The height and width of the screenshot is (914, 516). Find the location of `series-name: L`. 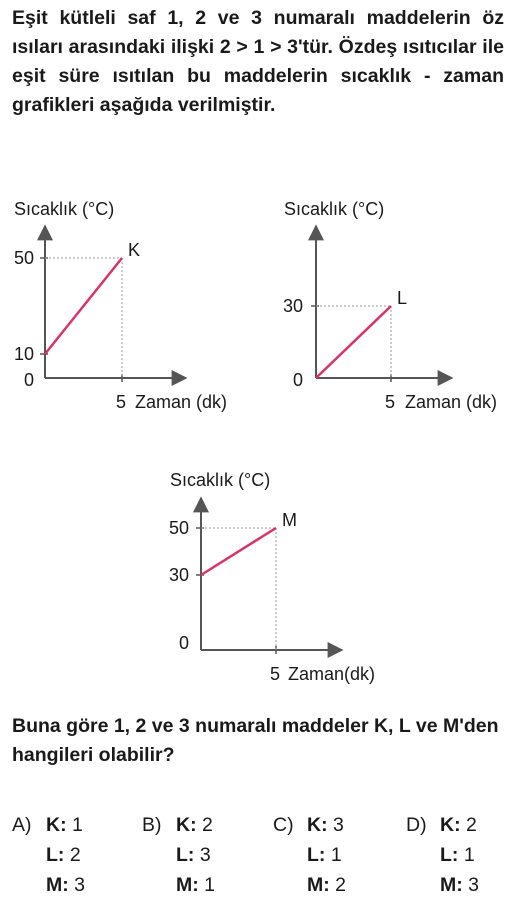

series-name: L is located at coordinates (402, 298).